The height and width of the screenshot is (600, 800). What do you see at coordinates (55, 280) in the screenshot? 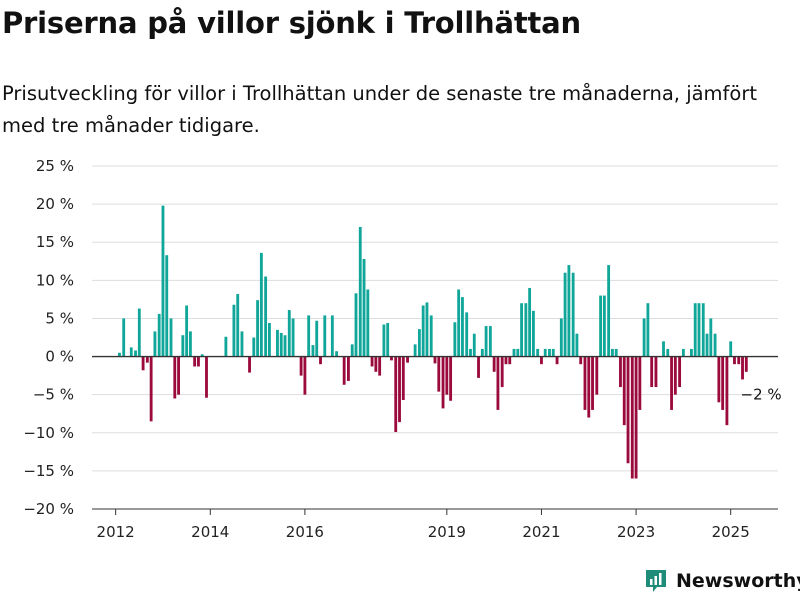
I see `y-tick-label: 10 %` at bounding box center [55, 280].